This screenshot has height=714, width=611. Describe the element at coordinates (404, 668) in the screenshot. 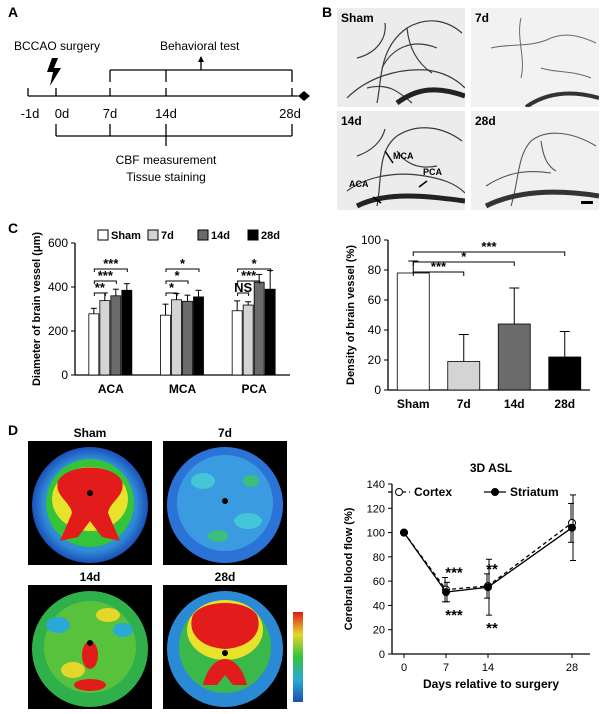

I see `d-x-tick-label: 0` at that location.